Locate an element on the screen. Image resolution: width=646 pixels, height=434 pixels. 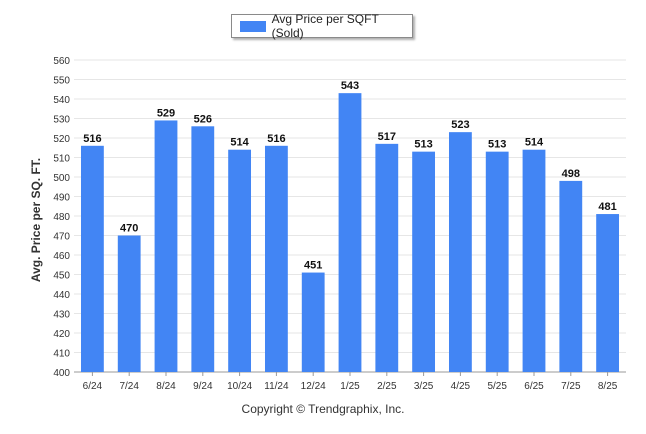
x-tick-label: 6/25 is located at coordinates (534, 386).